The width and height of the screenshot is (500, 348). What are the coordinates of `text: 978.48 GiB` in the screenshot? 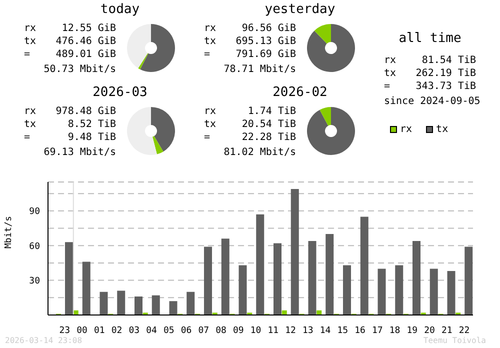 It's located at (86, 111).